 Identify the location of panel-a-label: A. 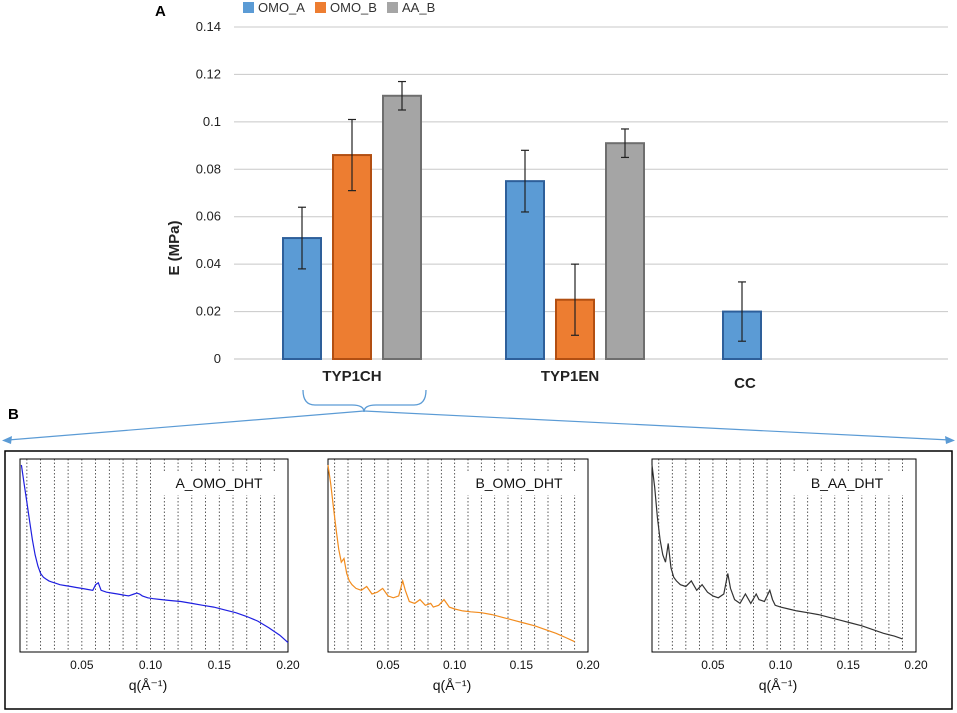
(160, 11).